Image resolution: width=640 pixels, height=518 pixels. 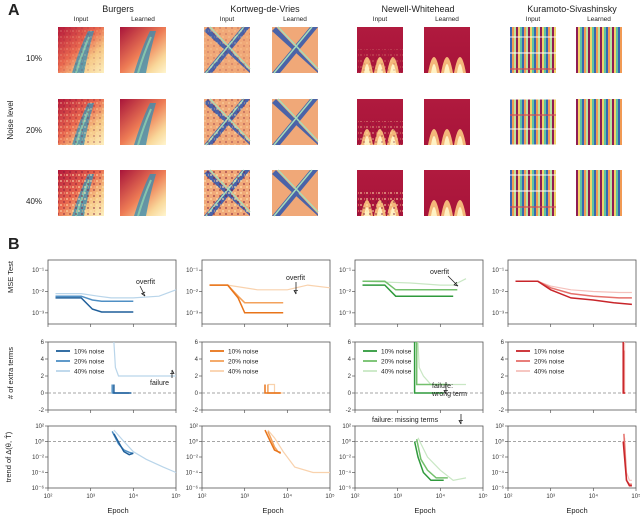 What do you see at coordinates (330, 496) in the screenshot?
I see `x-tick-label: 10⁵` at bounding box center [330, 496].